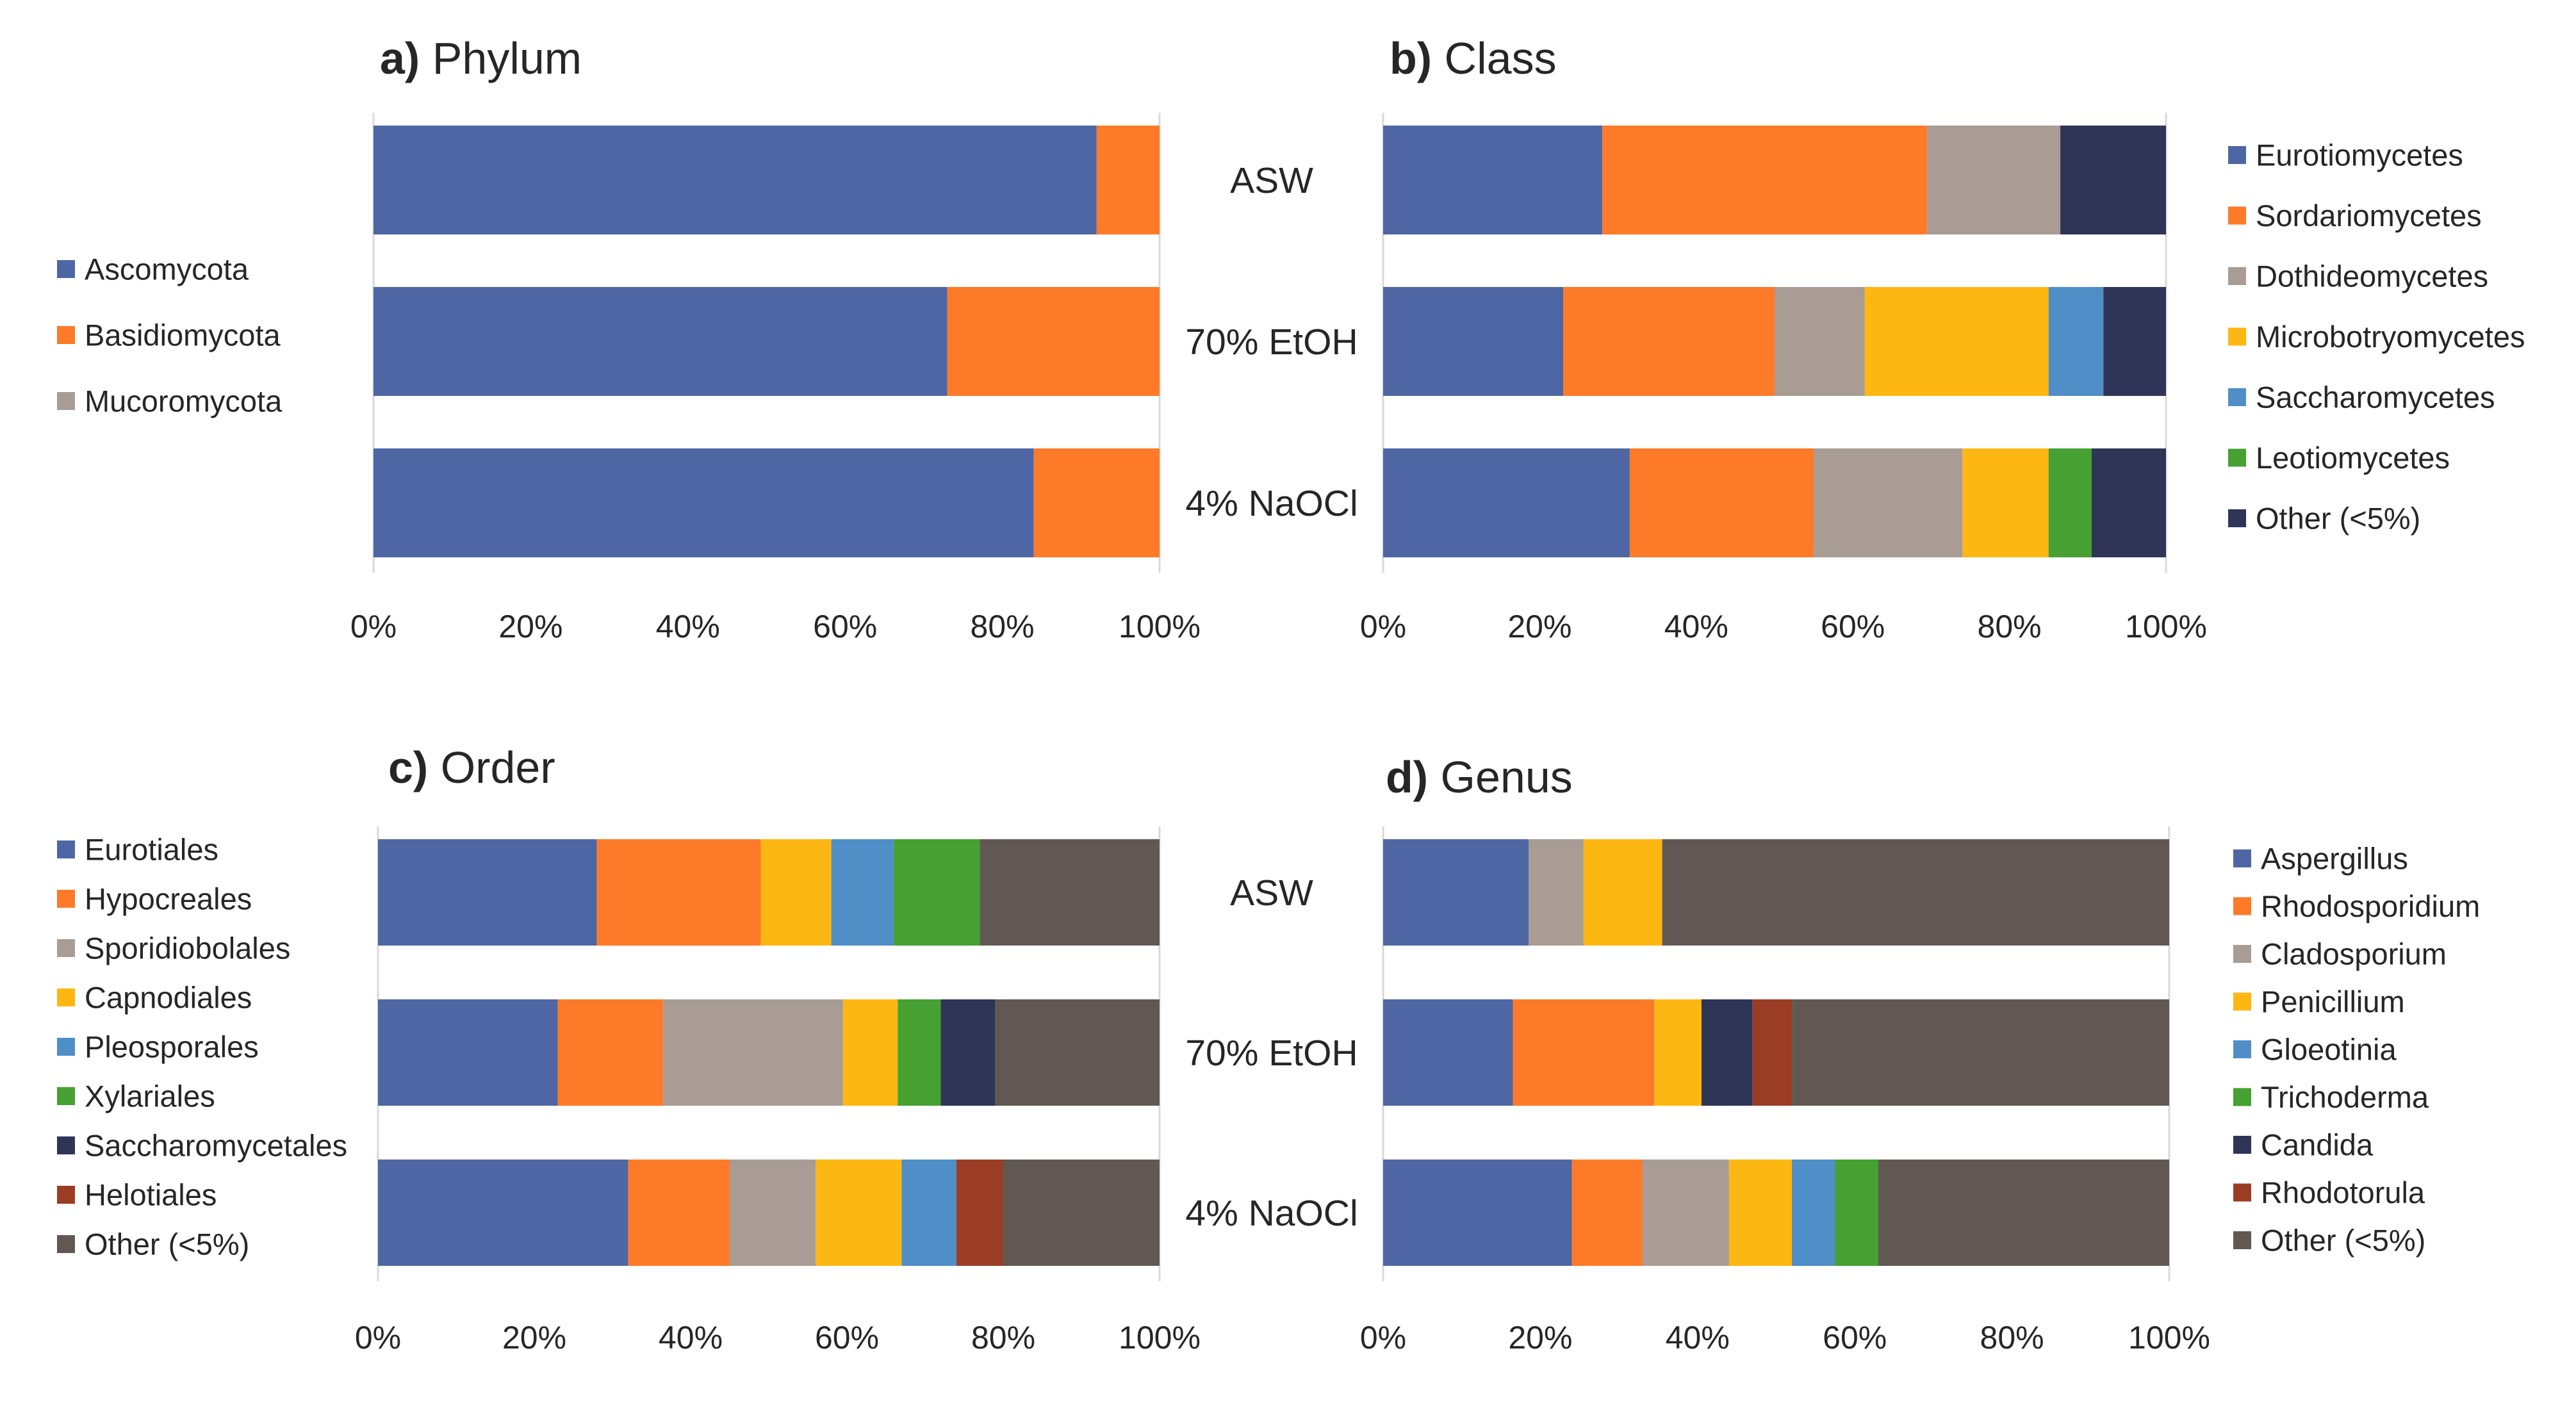 The image size is (2576, 1410). Describe the element at coordinates (2333, 1002) in the screenshot. I see `legend-label: Penicillium` at that location.